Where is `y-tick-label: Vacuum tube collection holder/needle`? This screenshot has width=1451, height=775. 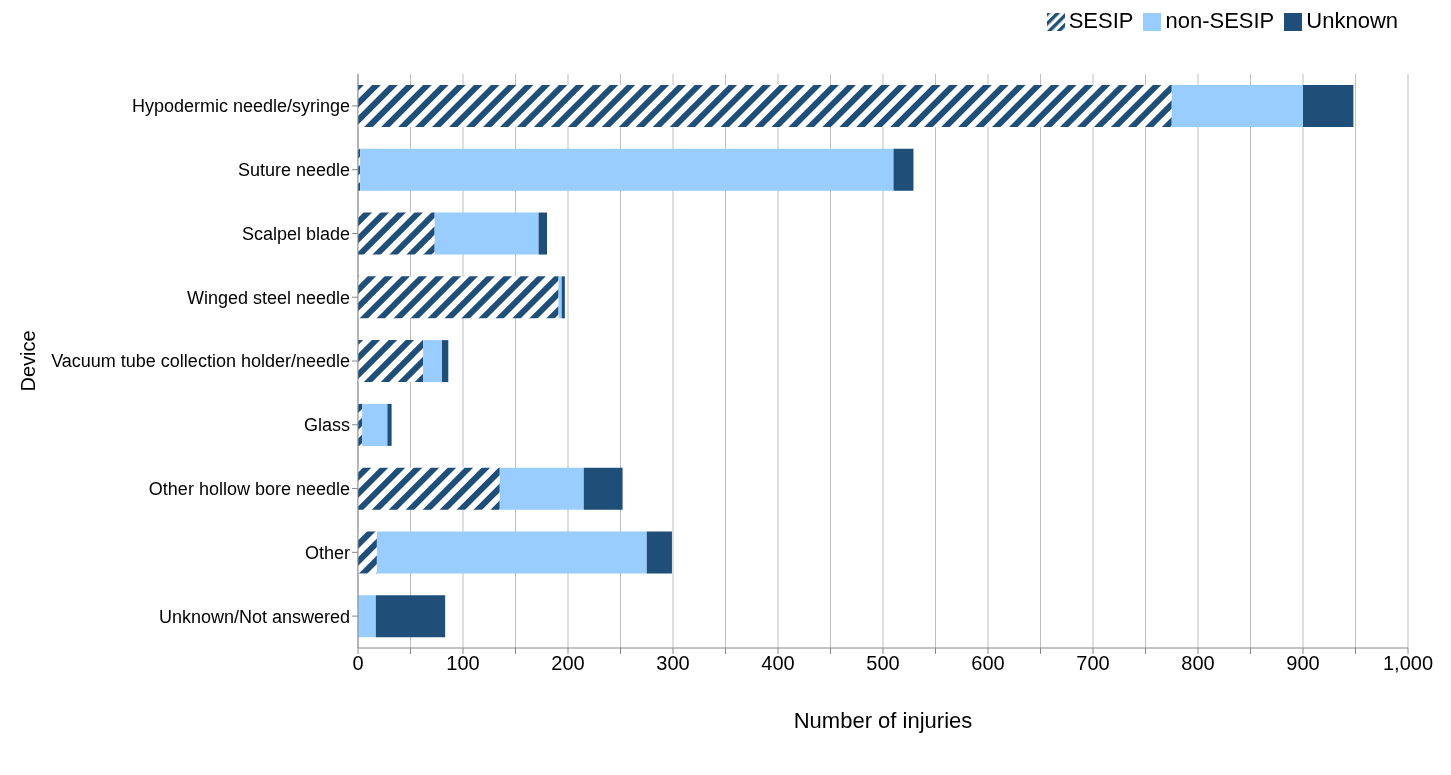 y-tick-label: Vacuum tube collection holder/needle is located at coordinates (200, 361).